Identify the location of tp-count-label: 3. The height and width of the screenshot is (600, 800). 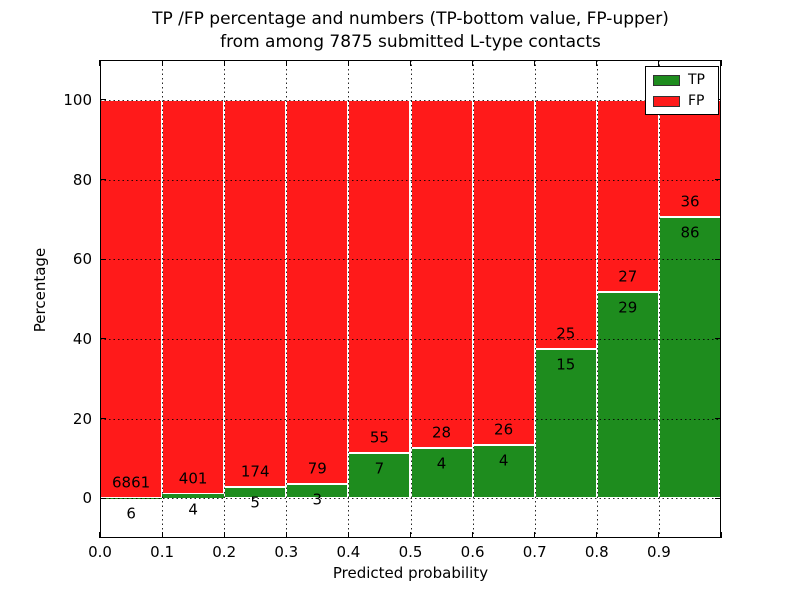
(317, 499).